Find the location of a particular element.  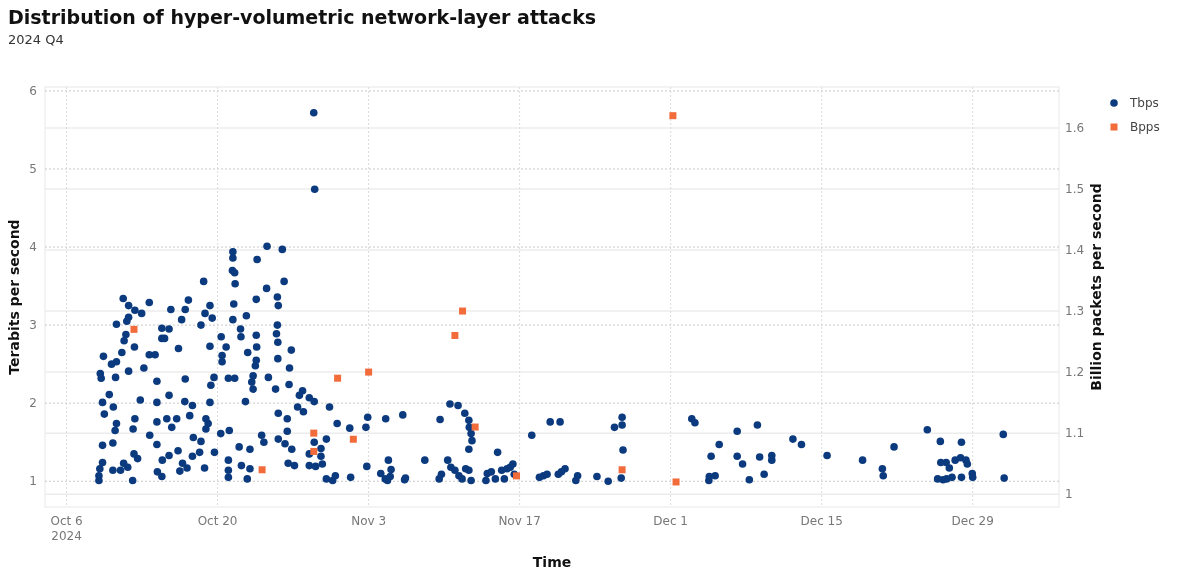

y2-tick-label: 1.3 is located at coordinates (1075, 311).